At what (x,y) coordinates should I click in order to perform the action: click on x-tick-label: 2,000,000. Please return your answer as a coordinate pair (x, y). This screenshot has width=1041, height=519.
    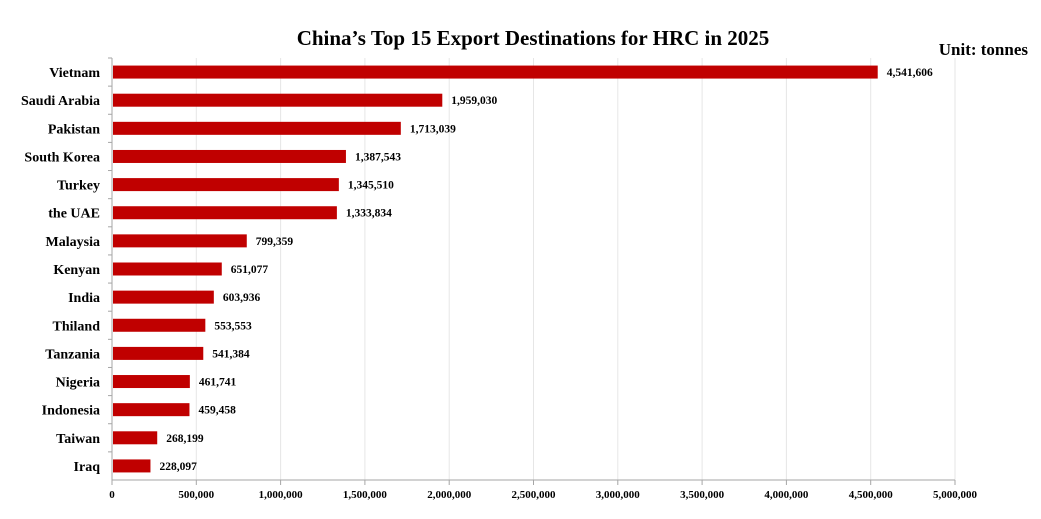
    Looking at the image, I should click on (449, 495).